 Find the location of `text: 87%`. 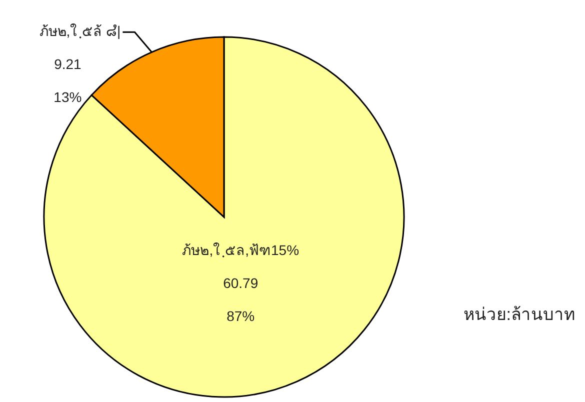

text: 87% is located at coordinates (240, 316).